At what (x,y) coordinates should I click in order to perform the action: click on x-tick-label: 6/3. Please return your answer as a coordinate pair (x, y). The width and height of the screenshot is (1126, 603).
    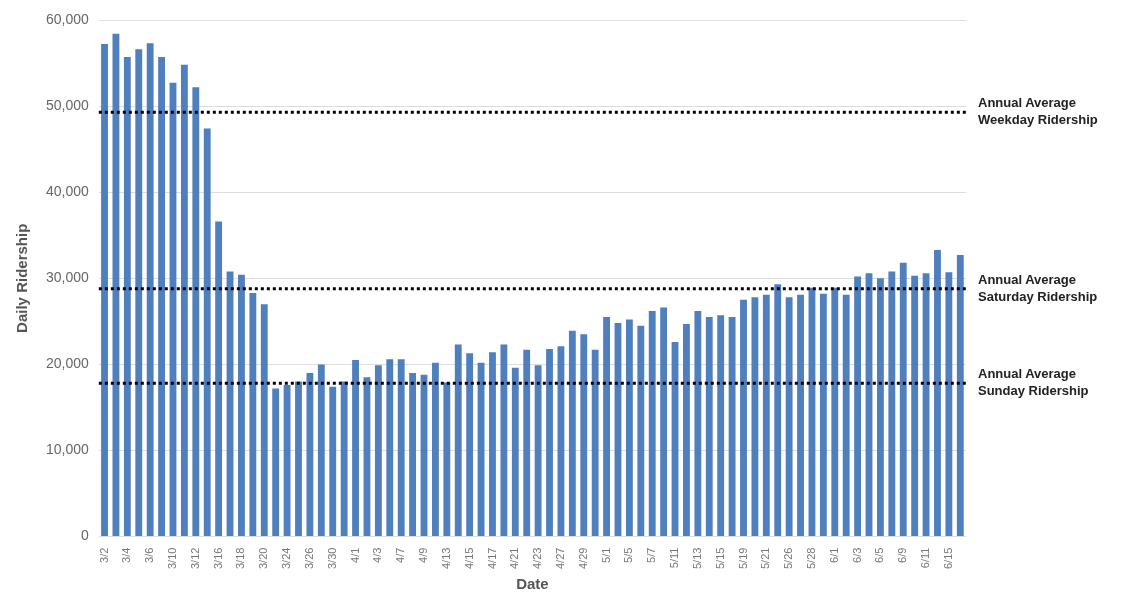
    Looking at the image, I should click on (856, 555).